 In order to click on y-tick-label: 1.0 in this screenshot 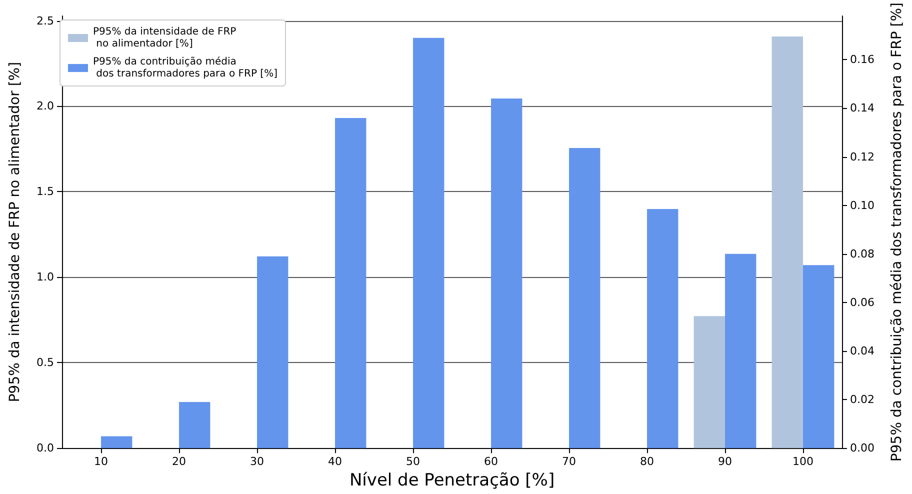, I will do `click(45, 277)`.